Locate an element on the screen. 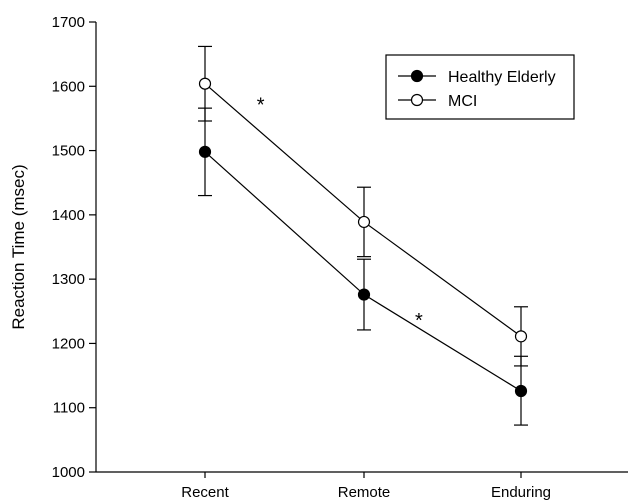 Image resolution: width=632 pixels, height=504 pixels. legend-label: Healthy Elderly is located at coordinates (502, 77).